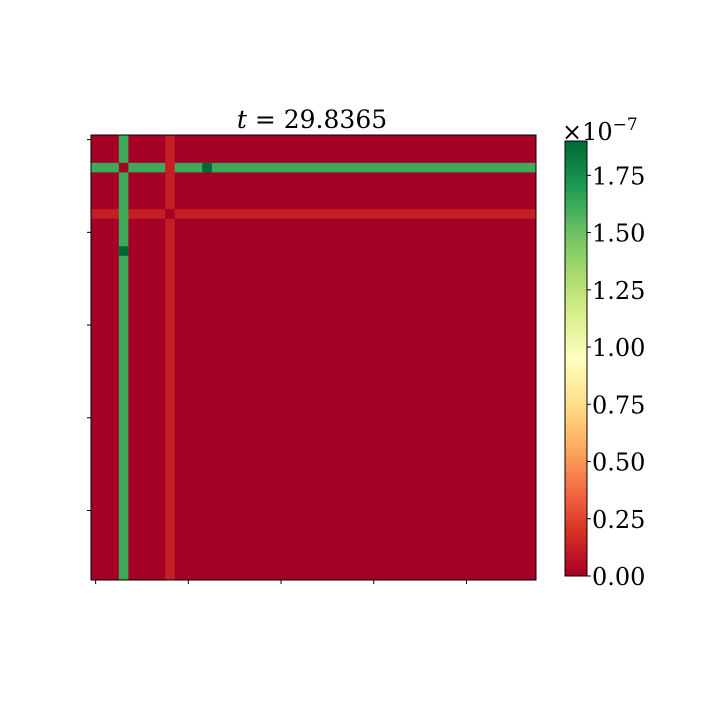 This screenshot has width=720, height=720. What do you see at coordinates (576, 358) in the screenshot?
I see `colorbar` at bounding box center [576, 358].